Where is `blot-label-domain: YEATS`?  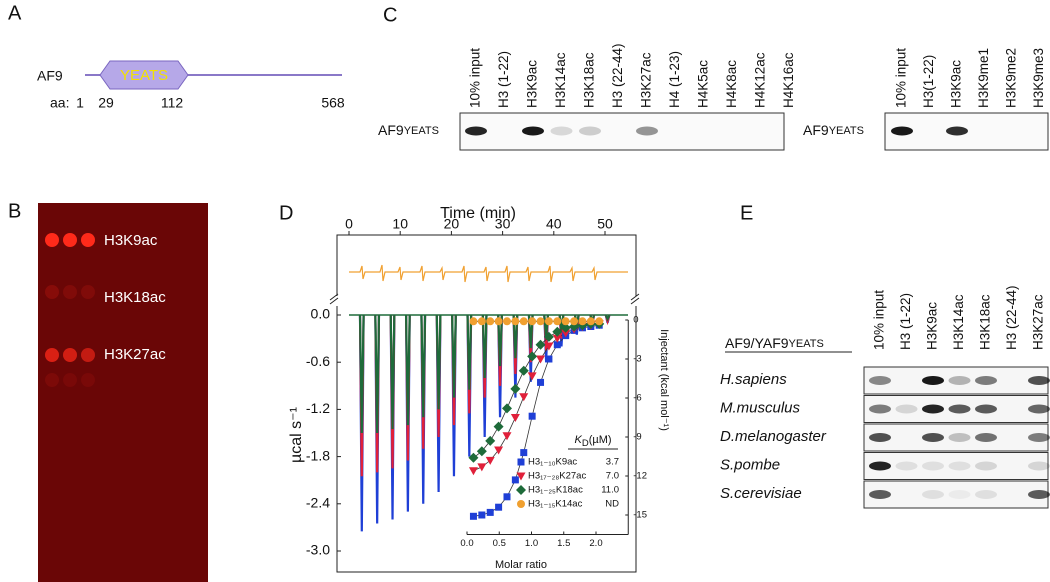
blot-label-domain: YEATS is located at coordinates (421, 131).